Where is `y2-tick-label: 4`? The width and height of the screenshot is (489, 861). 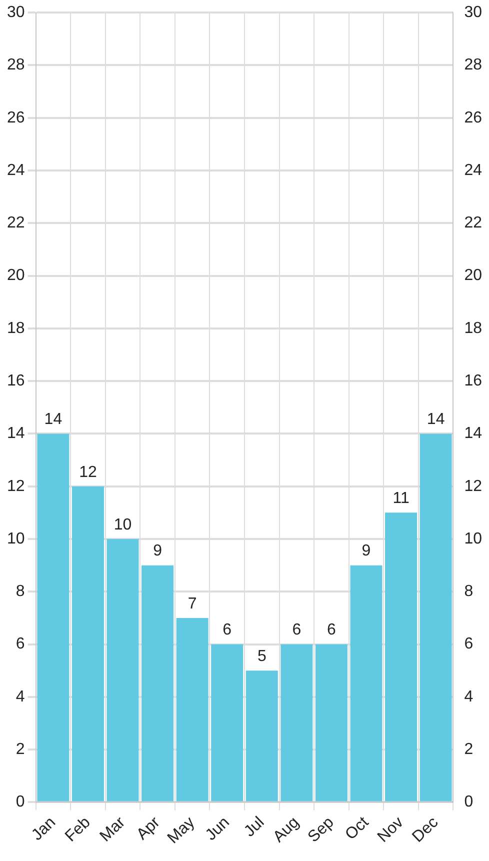 y2-tick-label: 4 is located at coordinates (469, 697).